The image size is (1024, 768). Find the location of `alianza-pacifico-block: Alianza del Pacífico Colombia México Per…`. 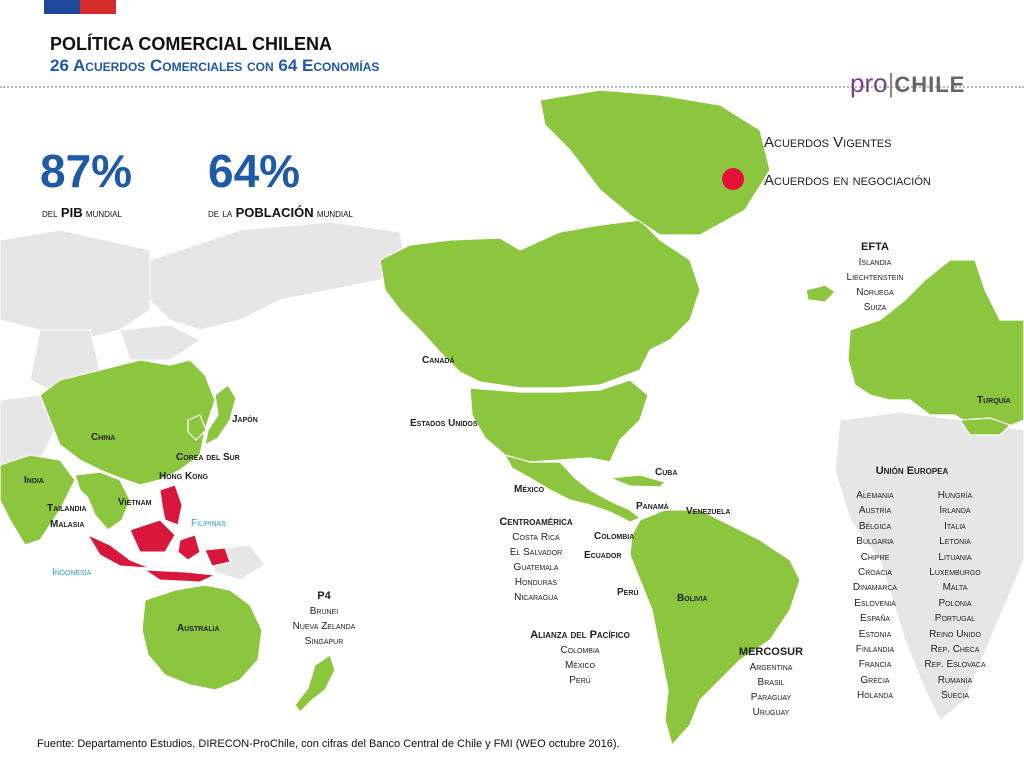

alianza-pacifico-block: Alianza del Pacífico Colombia México Per… is located at coordinates (580, 658).